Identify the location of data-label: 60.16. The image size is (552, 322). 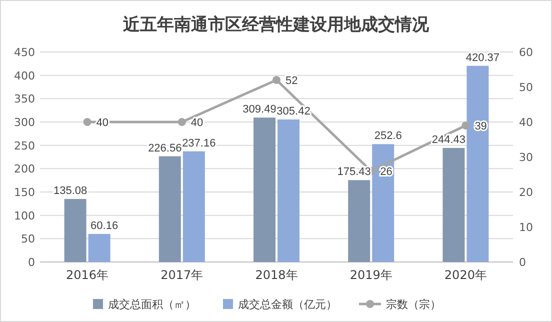
(104, 226).